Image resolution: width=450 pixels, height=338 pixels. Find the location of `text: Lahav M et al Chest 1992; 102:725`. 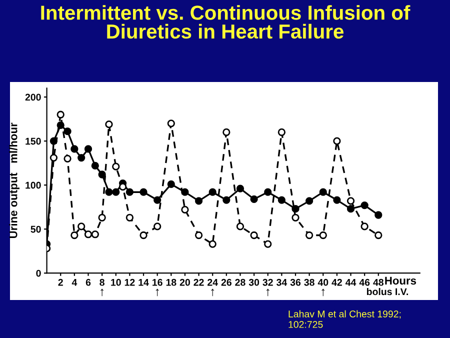

text: Lahav M et al Chest 1992; 102:725 is located at coordinates (344, 319).